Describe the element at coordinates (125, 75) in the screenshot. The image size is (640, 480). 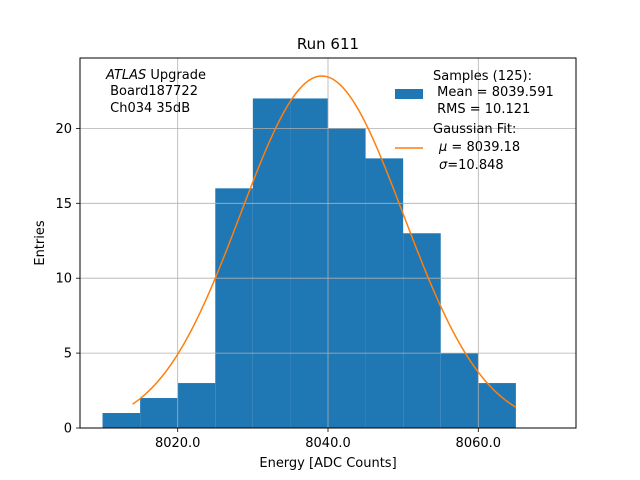
I see `atlas-label: ATLAS` at that location.